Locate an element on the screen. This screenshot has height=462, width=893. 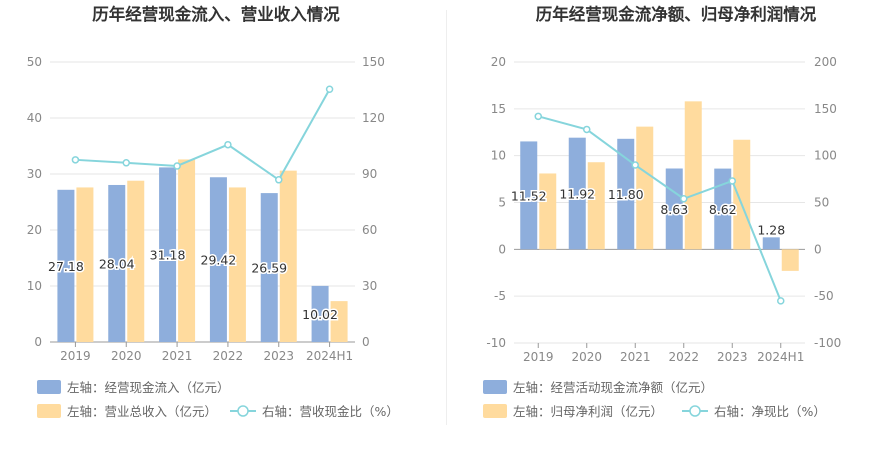
bar-data-label: 11.52 is located at coordinates (529, 195).